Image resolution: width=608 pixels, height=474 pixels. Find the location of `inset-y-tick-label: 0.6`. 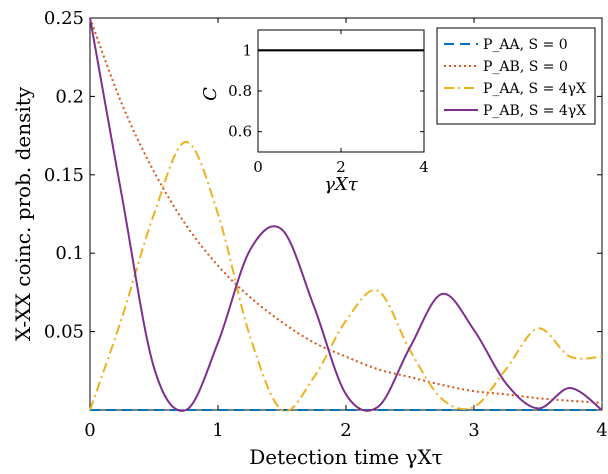

inset-y-tick-label: 0.6 is located at coordinates (240, 132).